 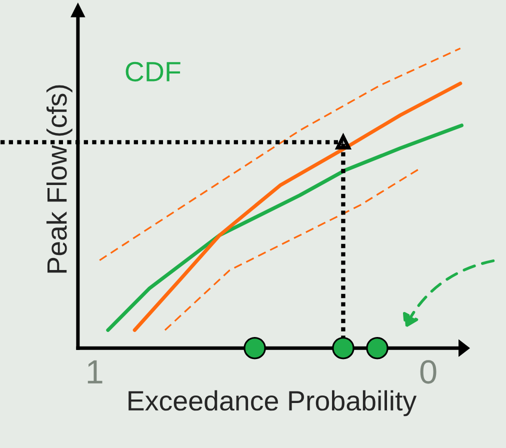 What do you see at coordinates (59, 179) in the screenshot?
I see `y-axis-title: Peak Flow (cfs)` at bounding box center [59, 179].